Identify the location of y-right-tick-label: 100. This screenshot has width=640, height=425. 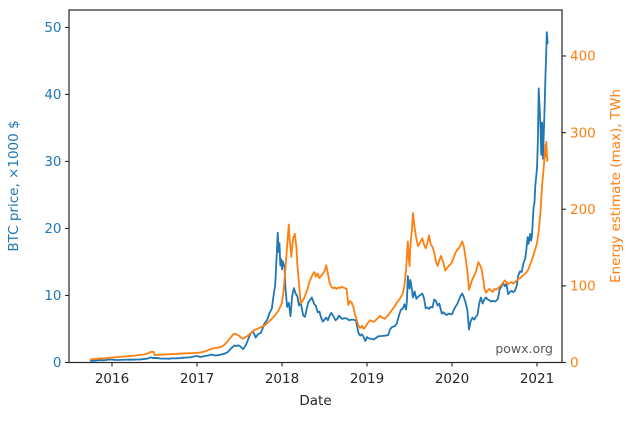
(583, 287).